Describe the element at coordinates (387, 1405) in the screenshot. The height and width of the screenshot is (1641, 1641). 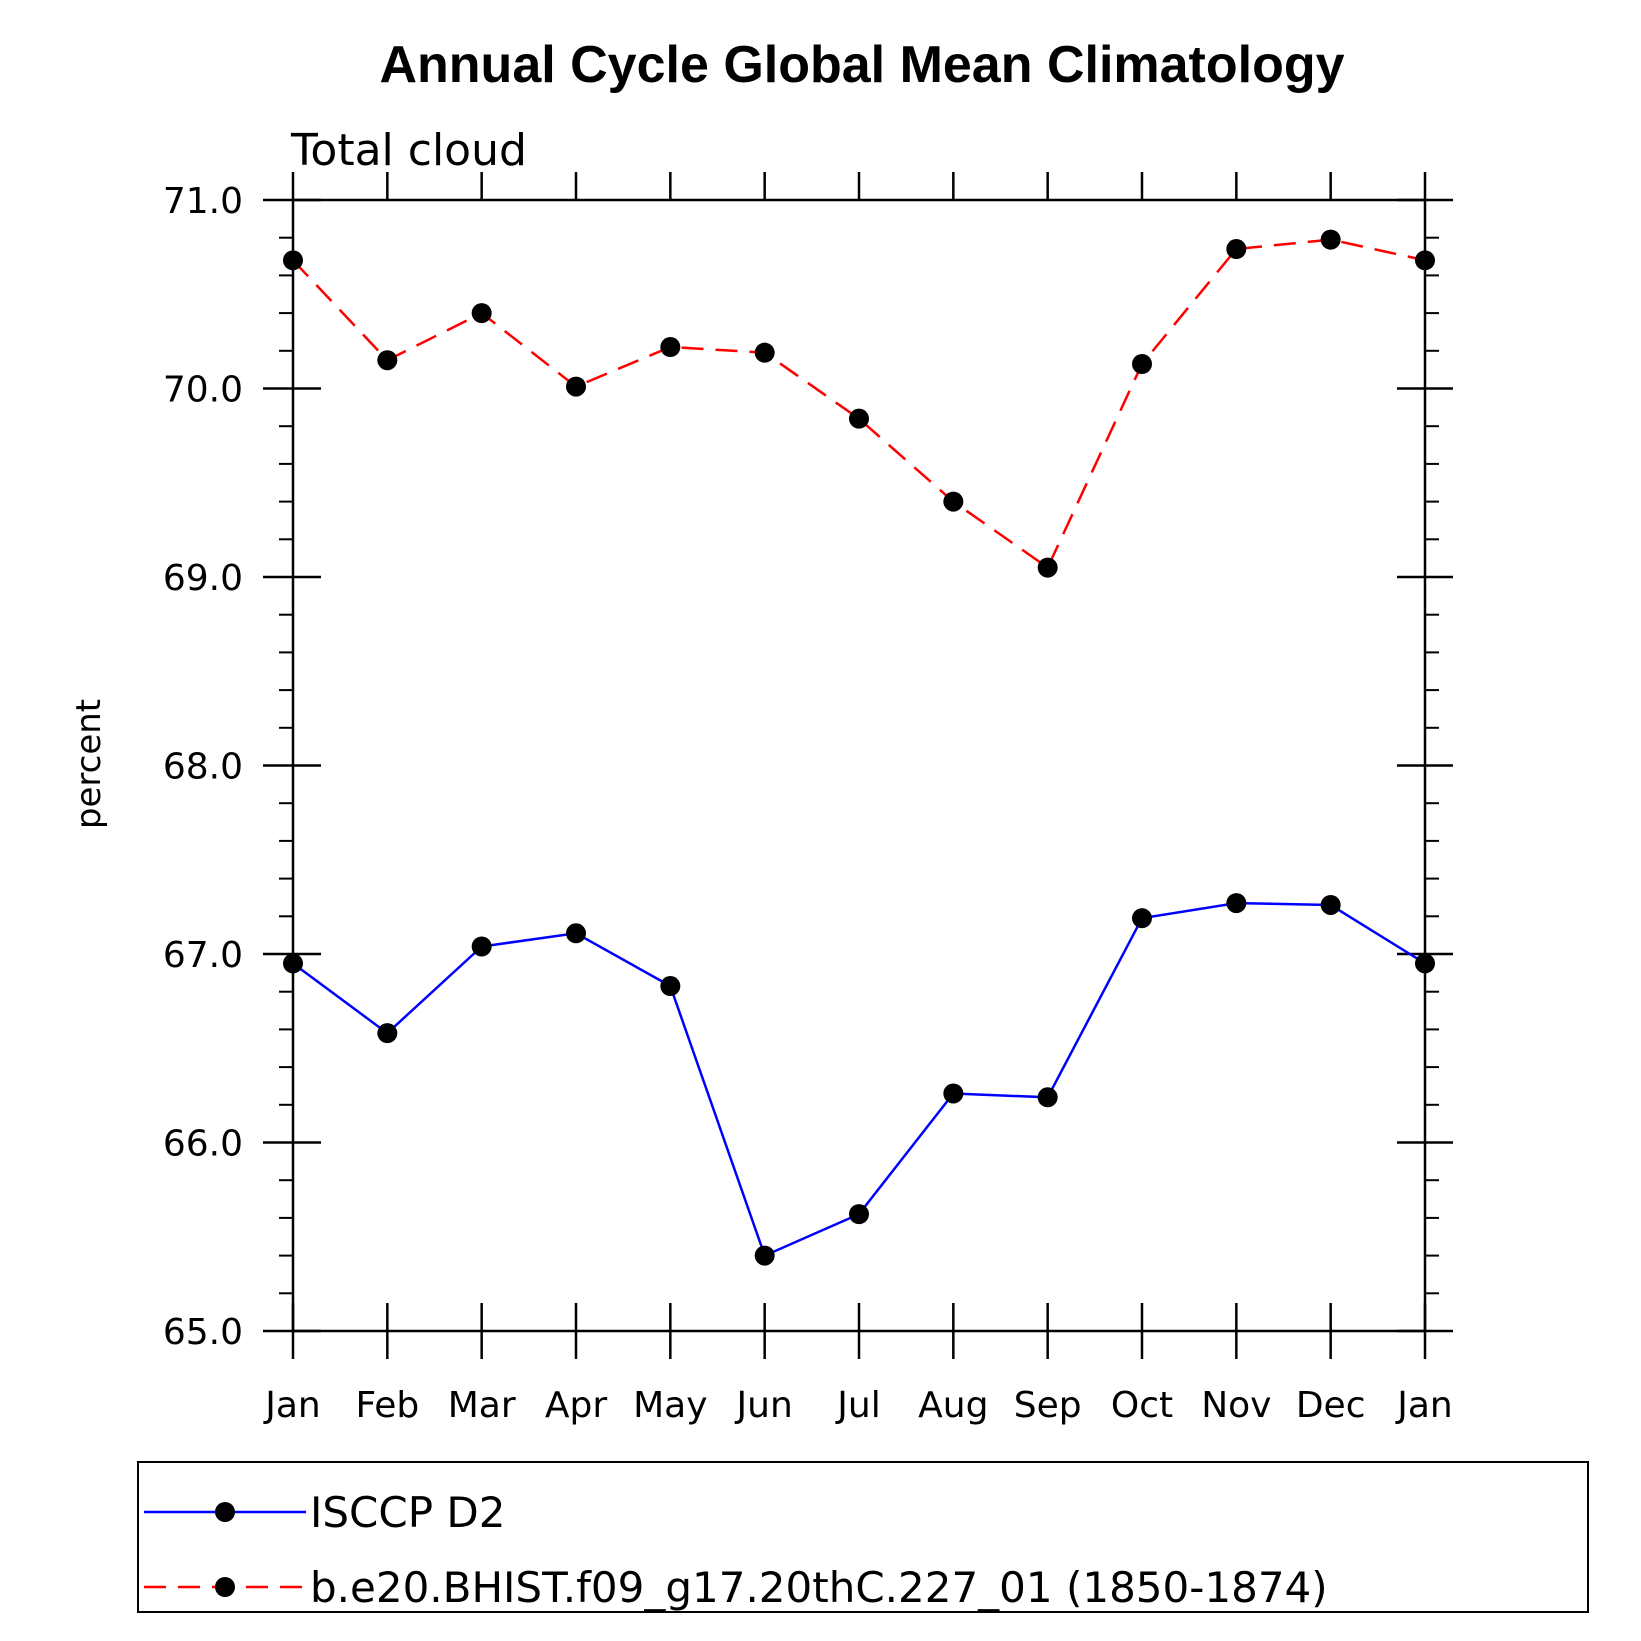
I see `x-tick-label: Feb` at that location.